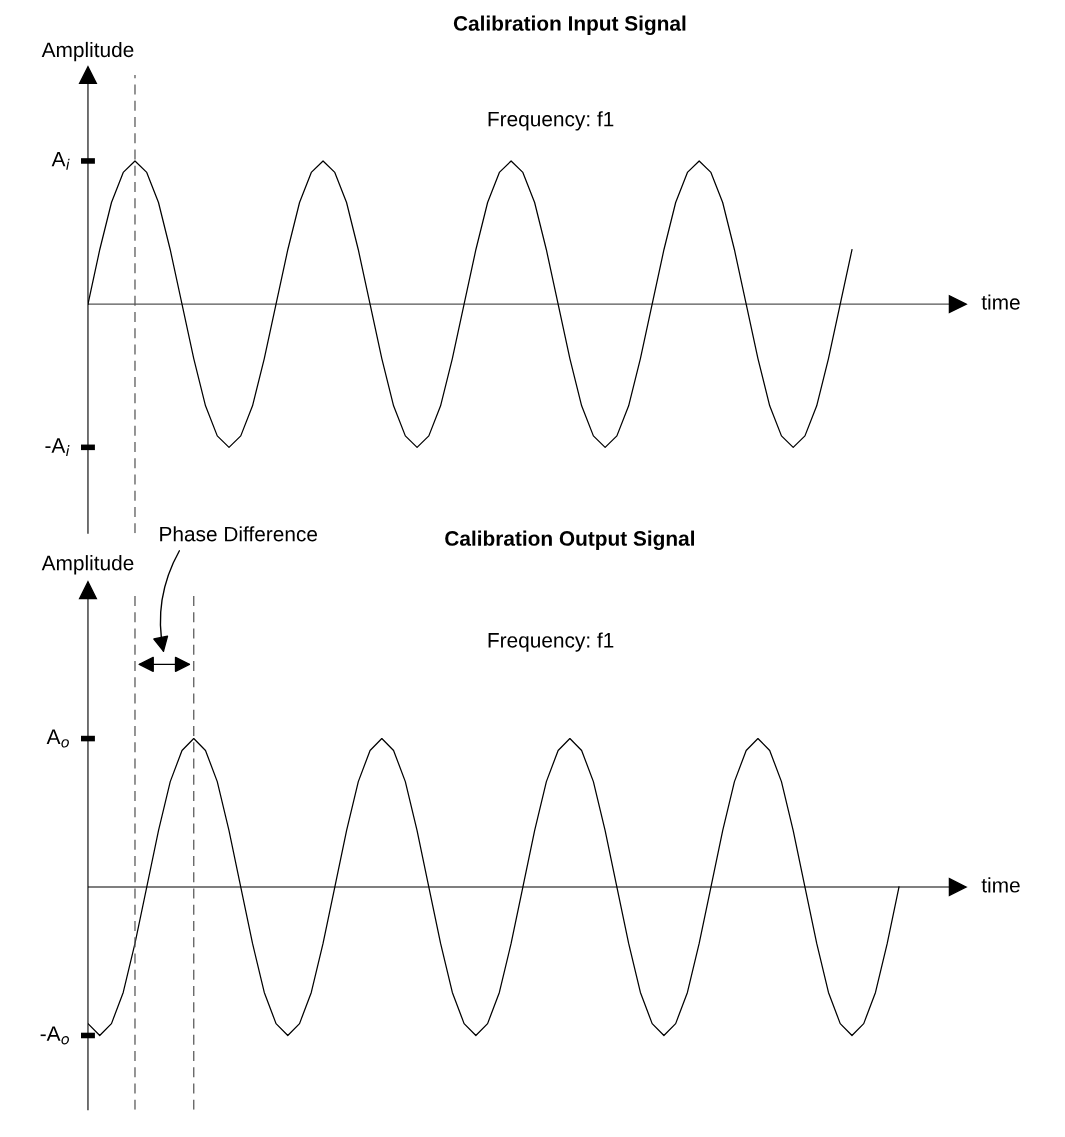 This screenshot has width=1065, height=1137. I want to click on chart-title: Calibration Output Signal, so click(569, 540).